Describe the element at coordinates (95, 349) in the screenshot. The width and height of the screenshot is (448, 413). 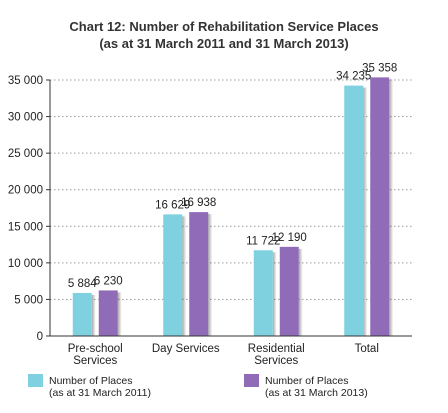
I see `x-category-label: Pre-school` at that location.